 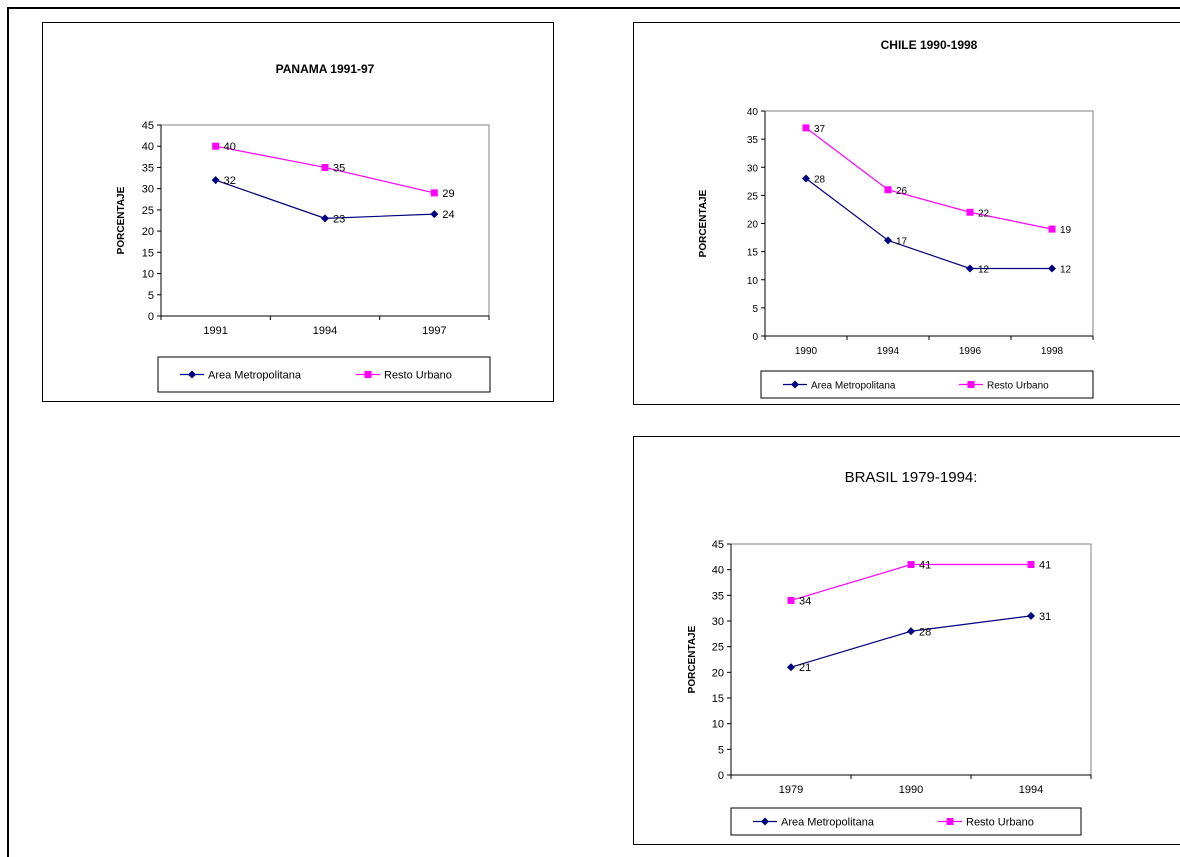 I want to click on x-tick-label: 1997, so click(x=434, y=331).